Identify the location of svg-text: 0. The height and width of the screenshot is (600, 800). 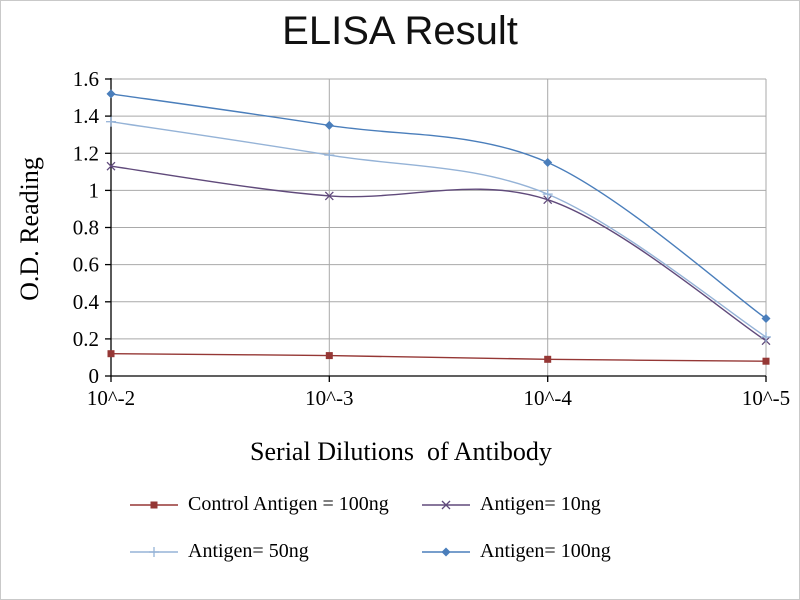
(94, 376).